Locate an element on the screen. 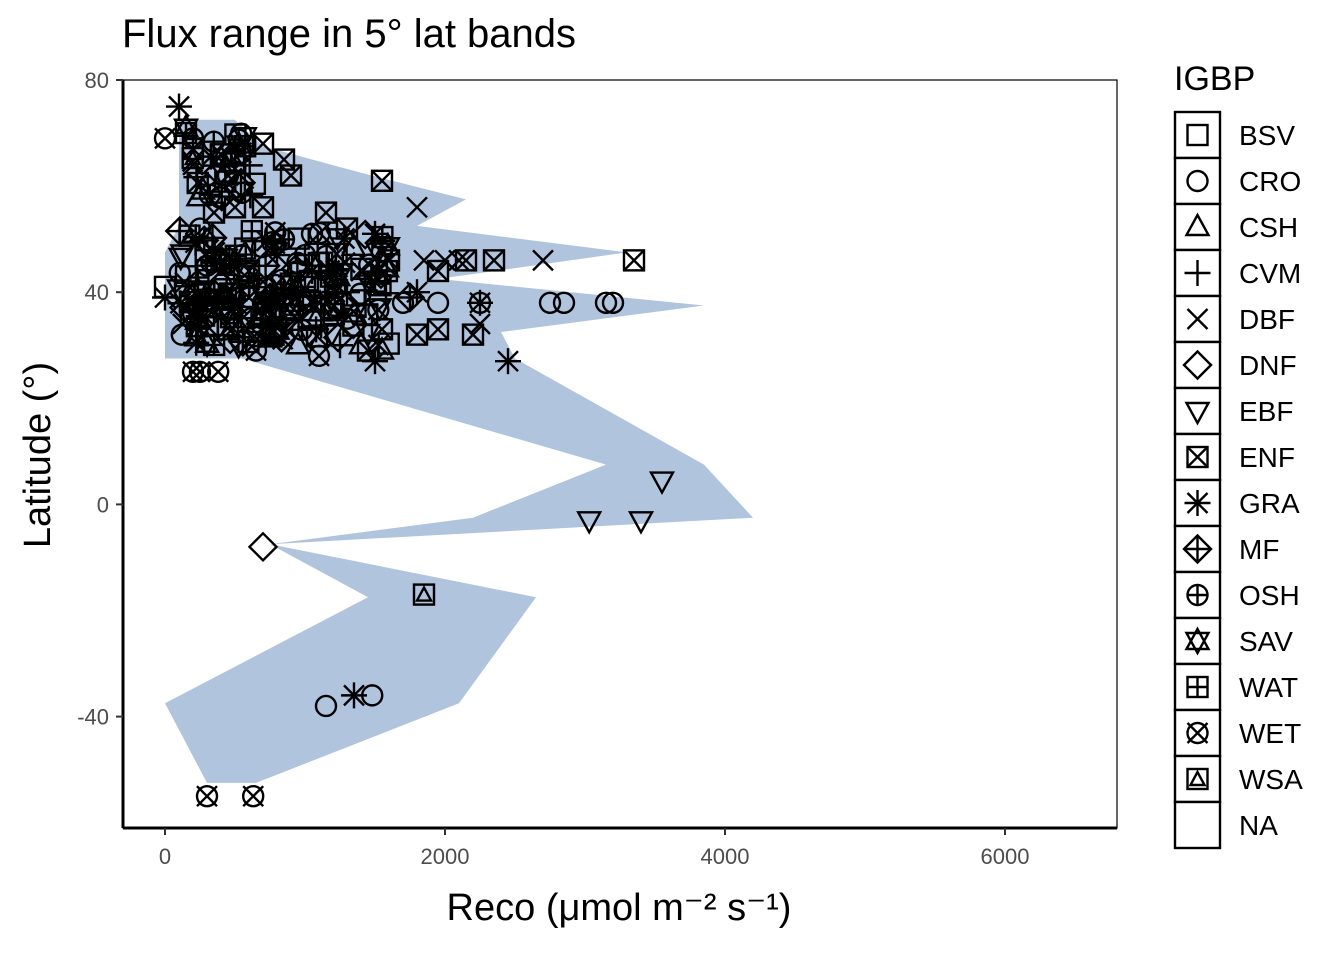 The image size is (1344, 960). x-tick-label: 0 is located at coordinates (165, 856).